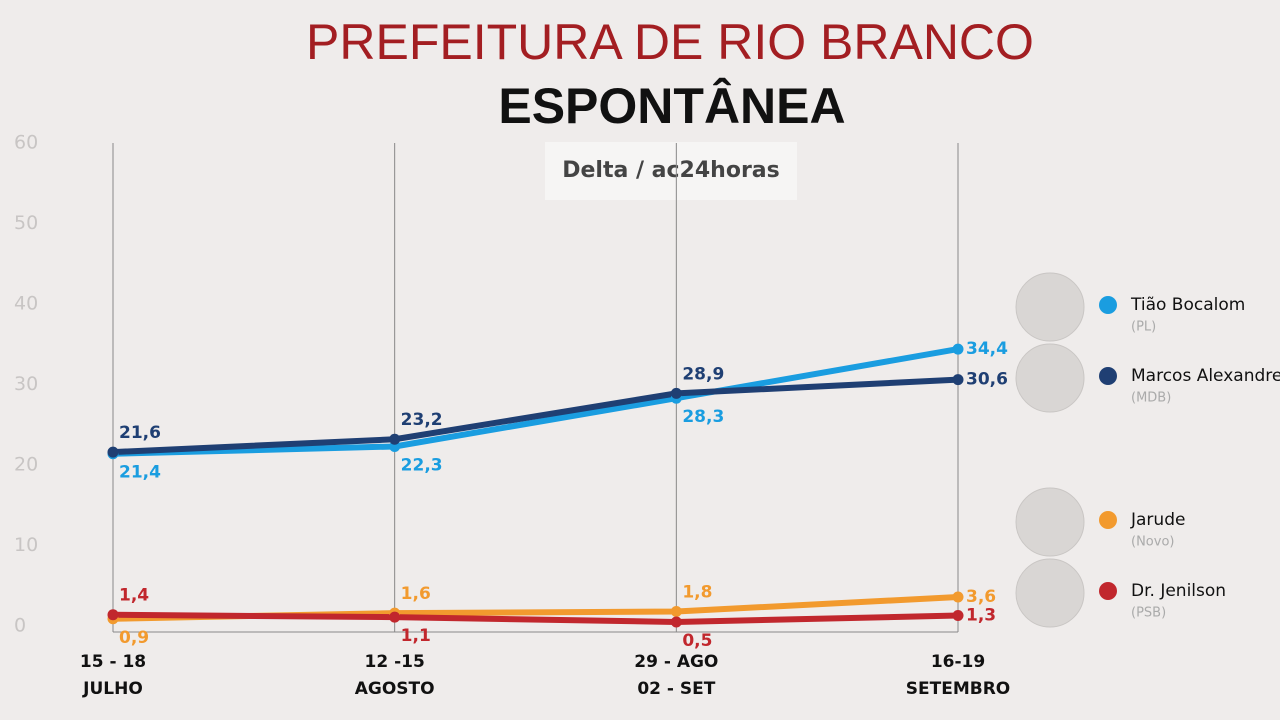 The image size is (1280, 720). Describe the element at coordinates (26, 465) in the screenshot. I see `y-tick-label: 20` at that location.